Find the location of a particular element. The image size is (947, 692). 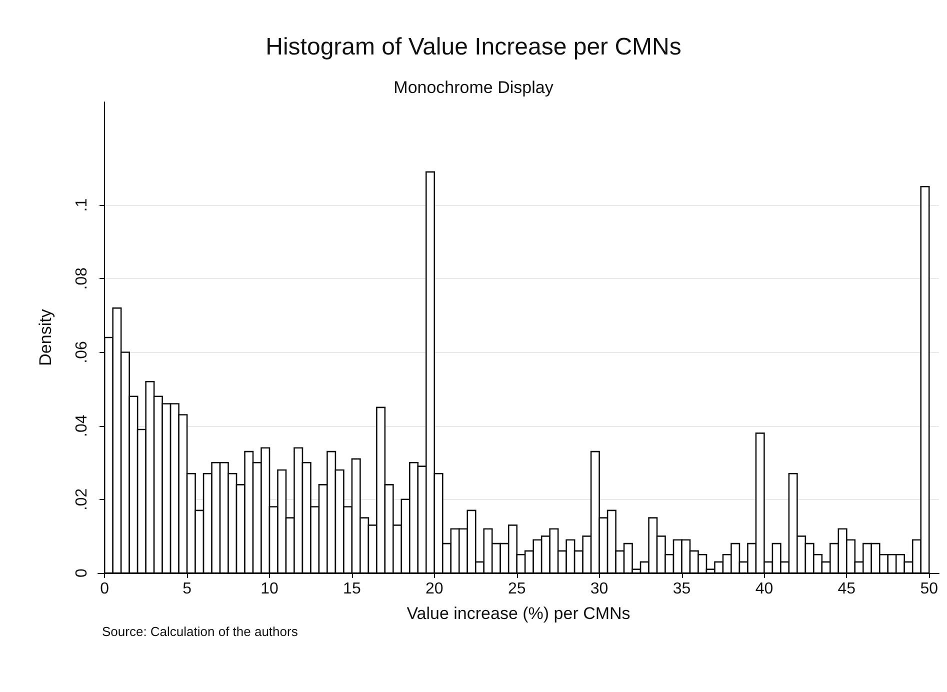

source-note: Source: Calculation of the authors is located at coordinates (200, 631).